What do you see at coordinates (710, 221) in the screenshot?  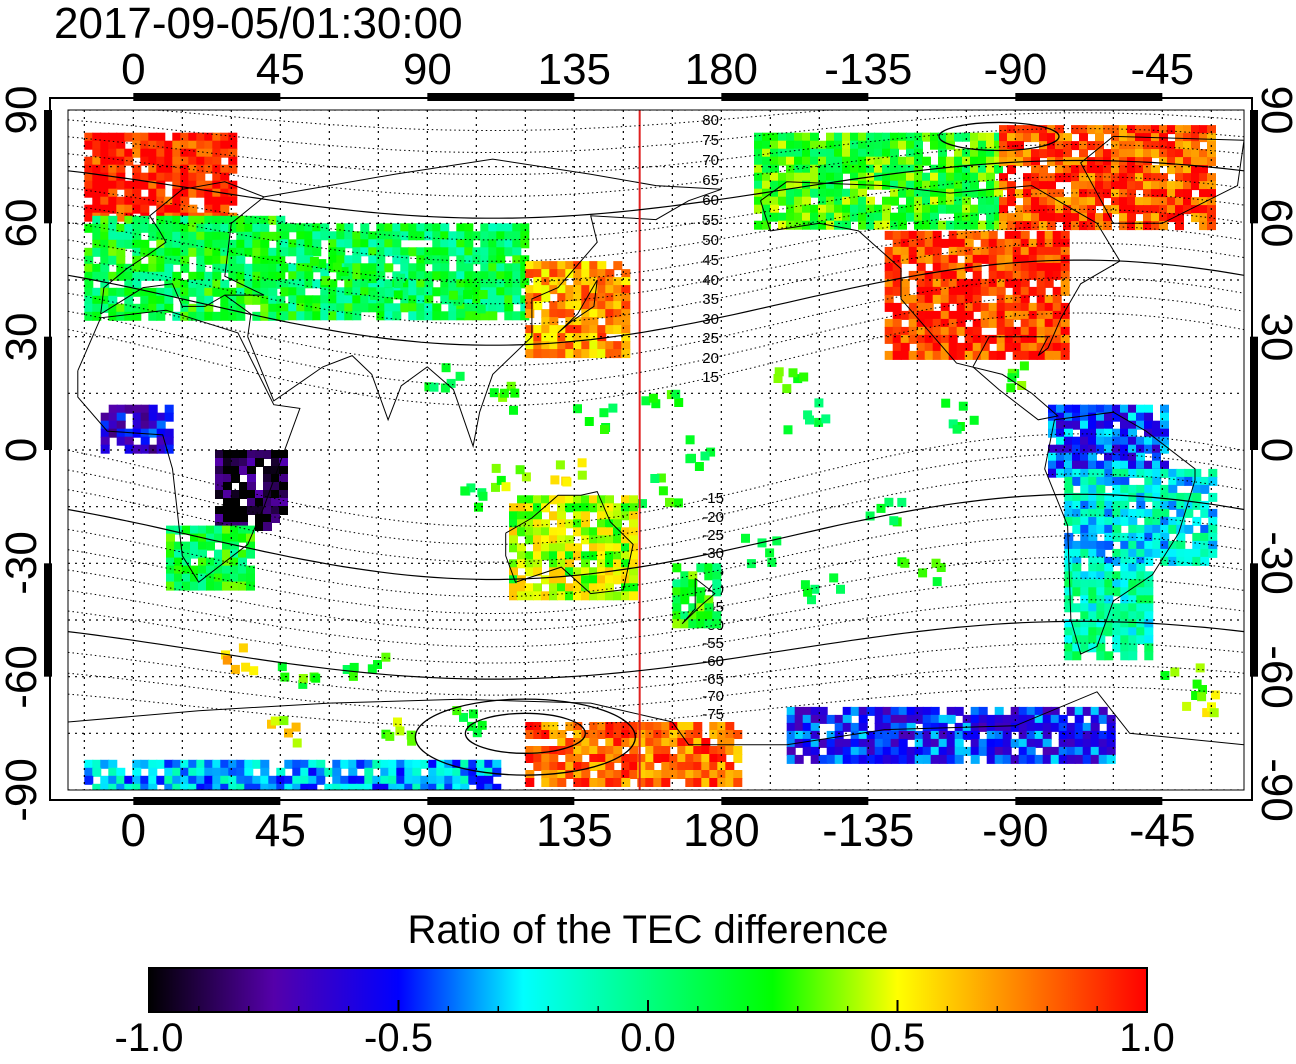 I see `magnetic-latitude-label: 55` at bounding box center [710, 221].